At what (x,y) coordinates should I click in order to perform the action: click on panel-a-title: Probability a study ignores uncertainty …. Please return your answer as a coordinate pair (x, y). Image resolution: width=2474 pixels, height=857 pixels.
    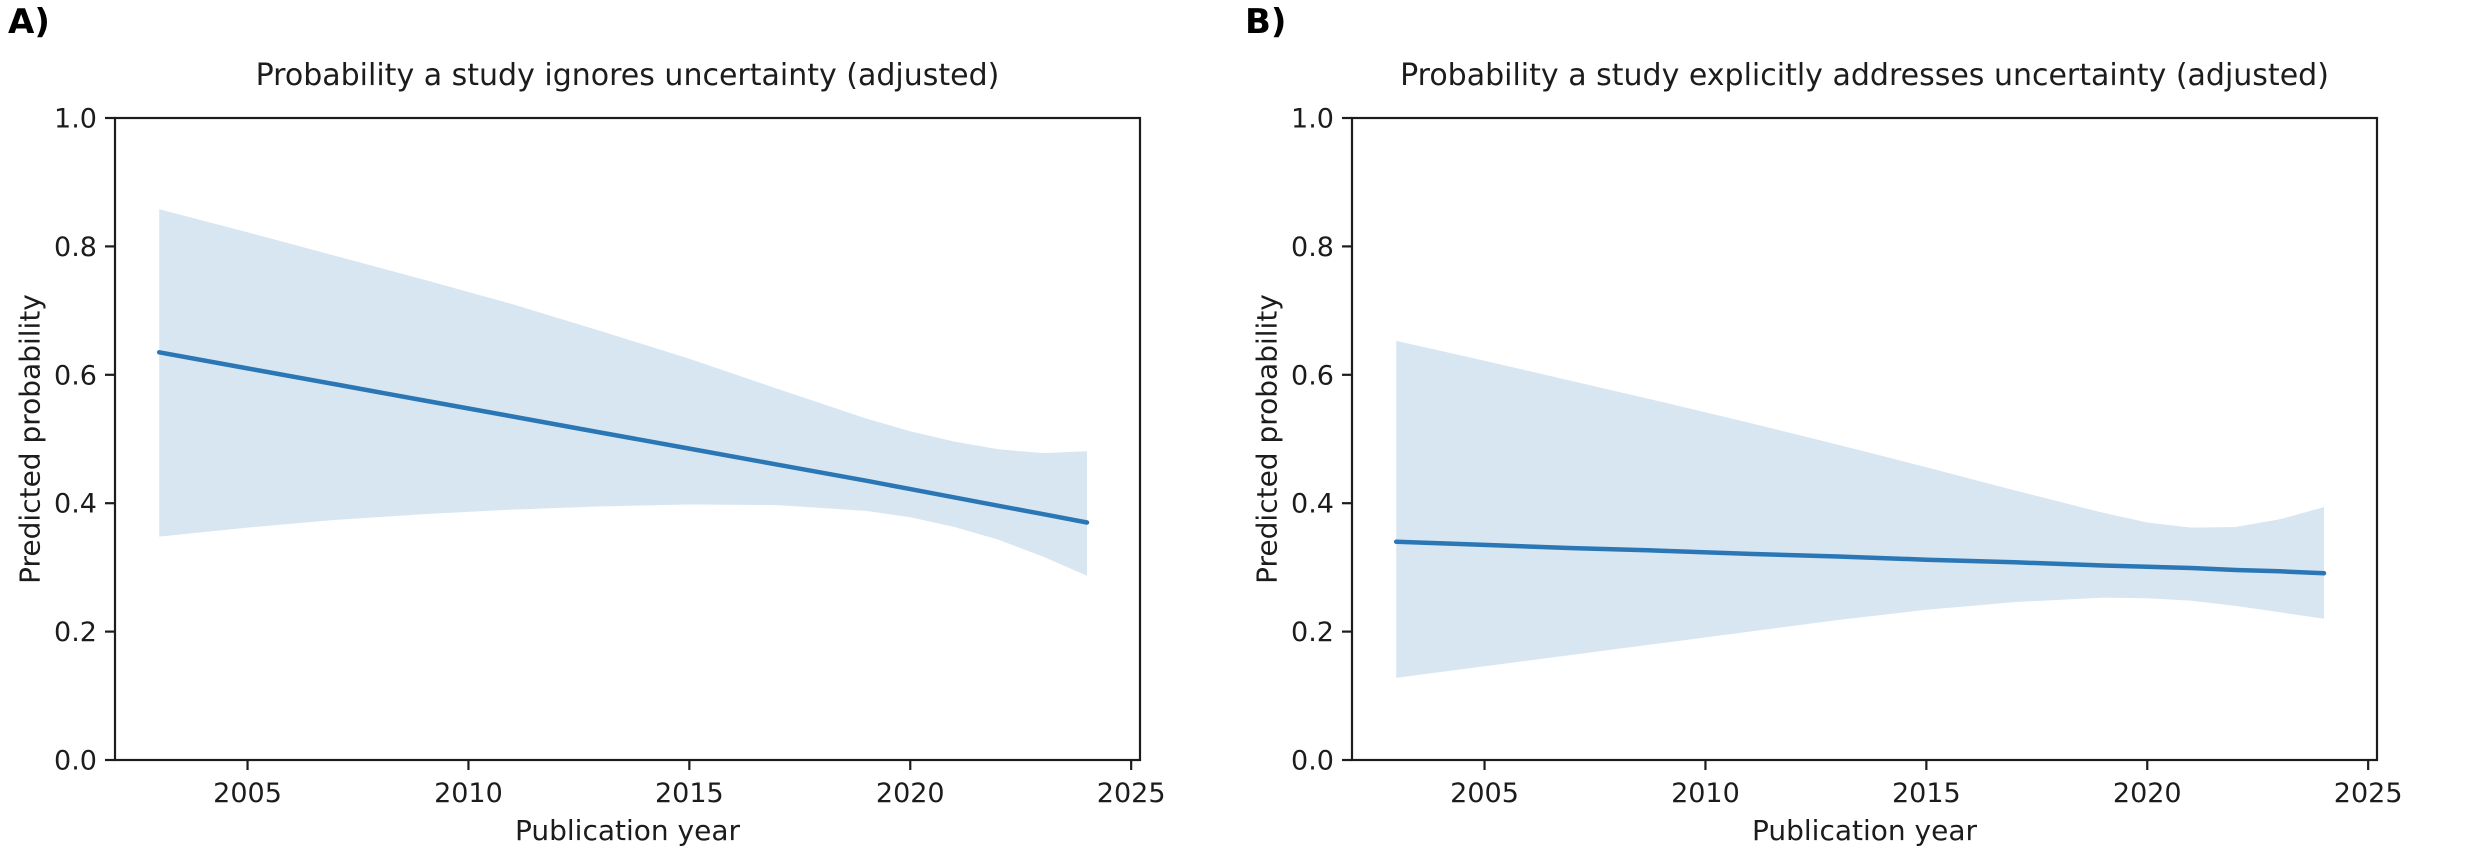
    Looking at the image, I should click on (627, 75).